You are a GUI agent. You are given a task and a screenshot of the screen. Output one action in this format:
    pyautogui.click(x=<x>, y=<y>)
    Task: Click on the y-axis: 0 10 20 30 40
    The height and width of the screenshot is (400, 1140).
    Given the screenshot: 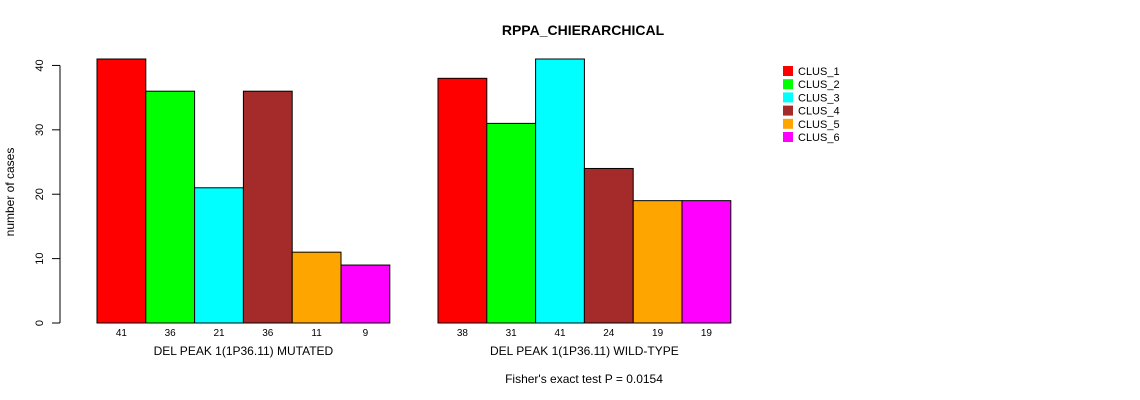 What is the action you would take?
    pyautogui.click(x=47, y=192)
    